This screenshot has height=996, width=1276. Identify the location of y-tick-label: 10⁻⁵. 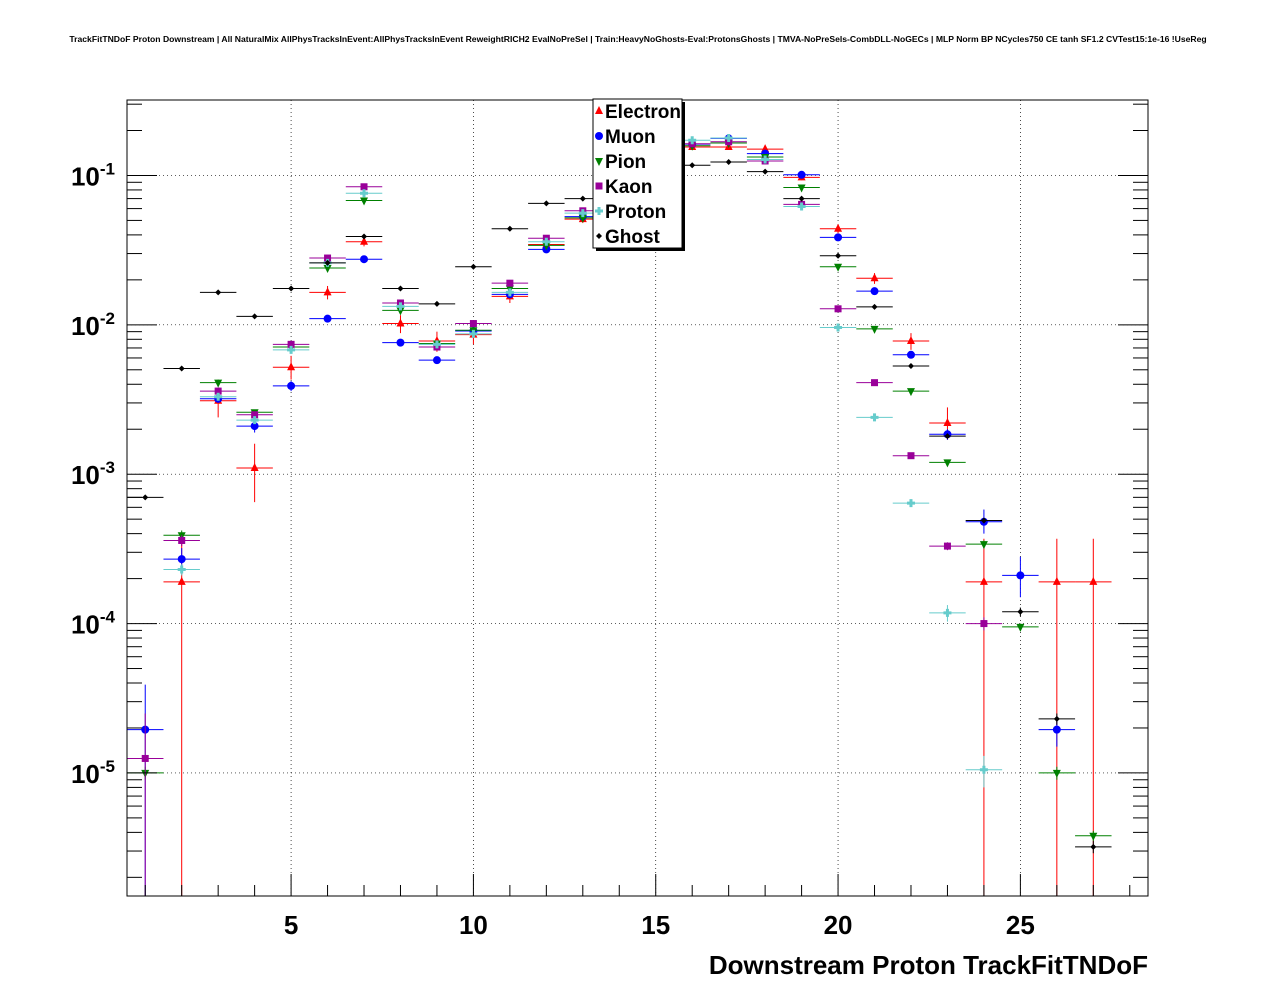
(93, 773).